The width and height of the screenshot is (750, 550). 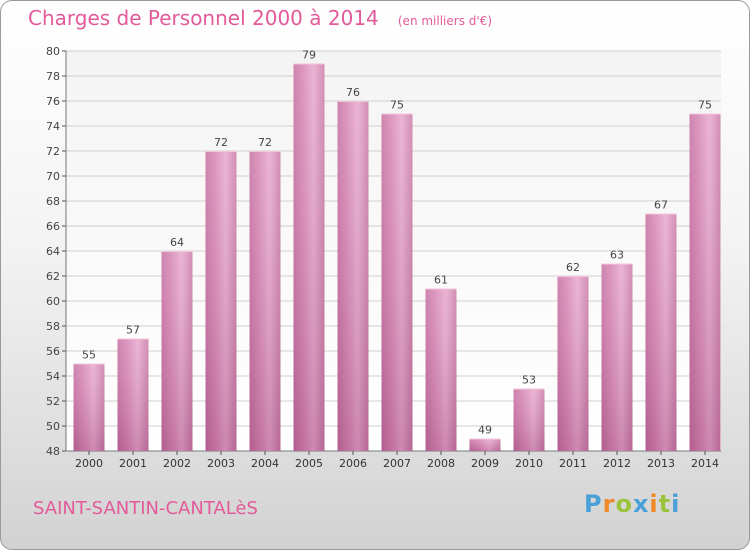 I want to click on value-label-2008: 61, so click(x=441, y=280).